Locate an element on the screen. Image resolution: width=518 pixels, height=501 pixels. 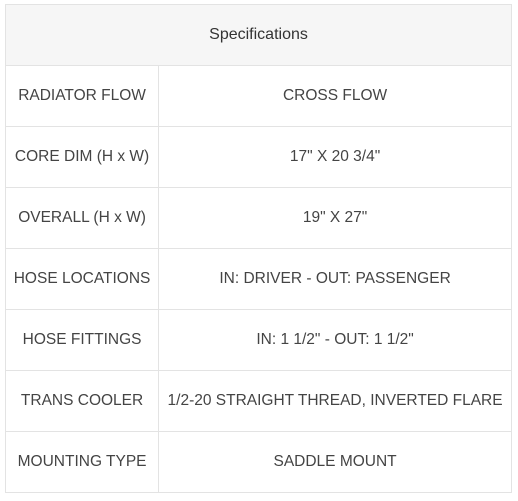
spec-label: MOUNTING TYPE is located at coordinates (82, 462).